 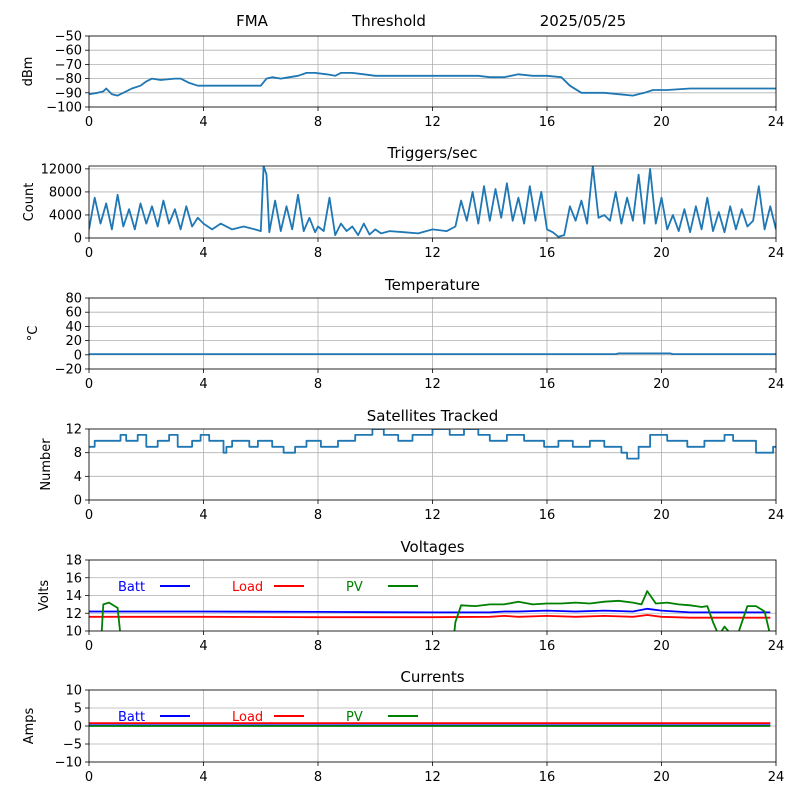 What do you see at coordinates (73, 561) in the screenshot?
I see `y-tick-label: 18` at bounding box center [73, 561].